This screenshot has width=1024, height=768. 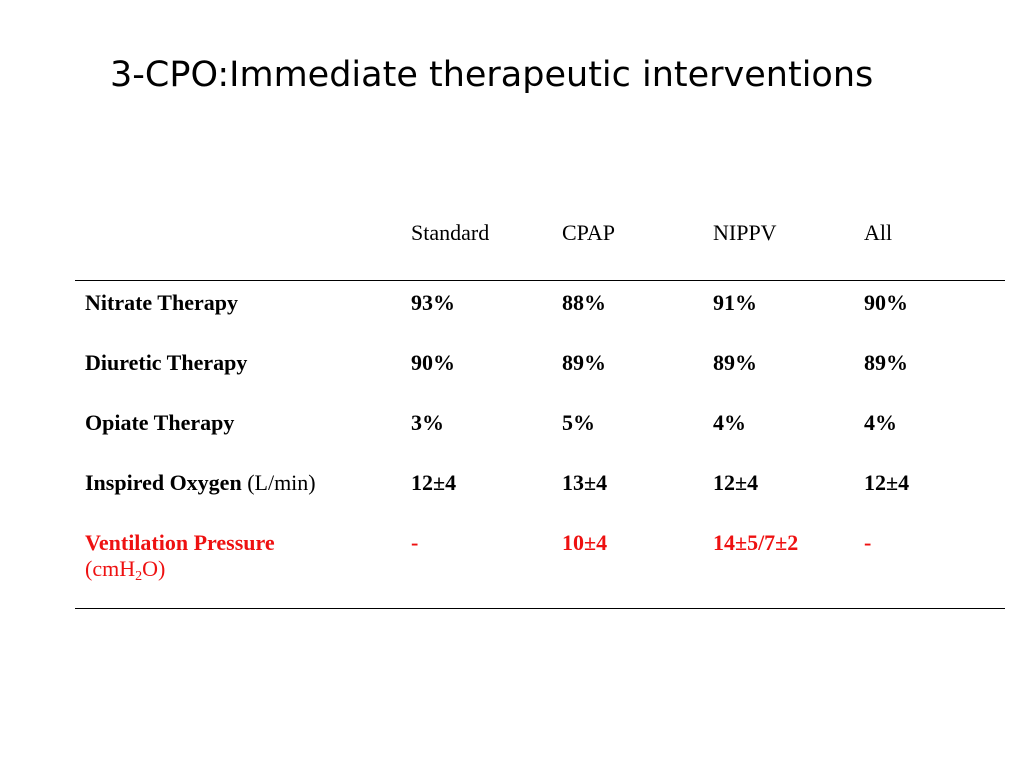 I want to click on table-header: Standard CPAP NIPPV All, so click(x=540, y=246).